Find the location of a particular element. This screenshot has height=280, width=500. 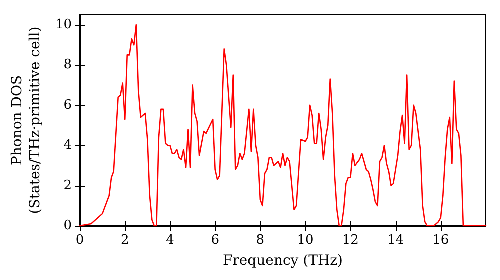

y-tick-label: 10 is located at coordinates (63, 25).